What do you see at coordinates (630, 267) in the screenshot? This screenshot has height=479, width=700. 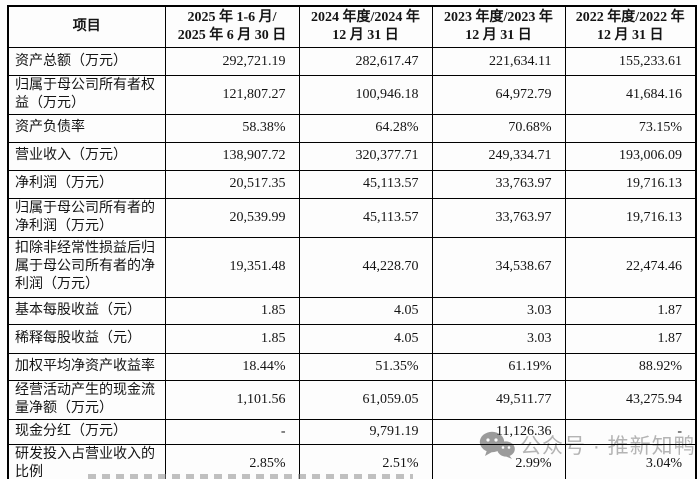 I see `cell-value: 22,474.46` at bounding box center [630, 267].